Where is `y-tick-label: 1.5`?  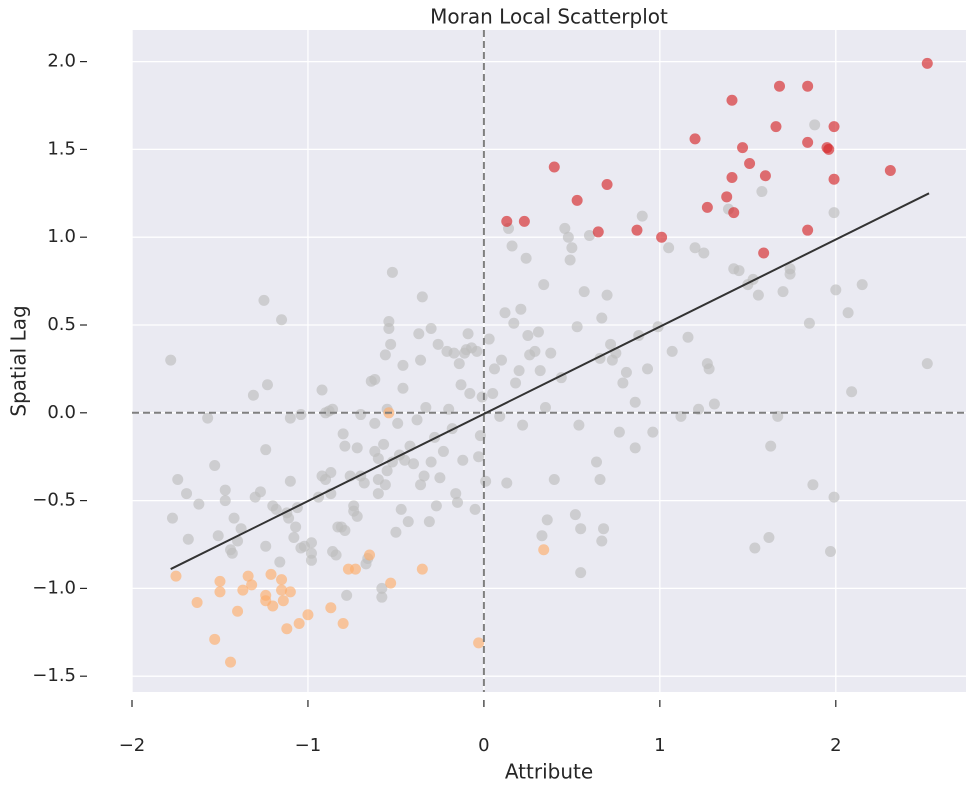 y-tick-label: 1.5 is located at coordinates (61, 148).